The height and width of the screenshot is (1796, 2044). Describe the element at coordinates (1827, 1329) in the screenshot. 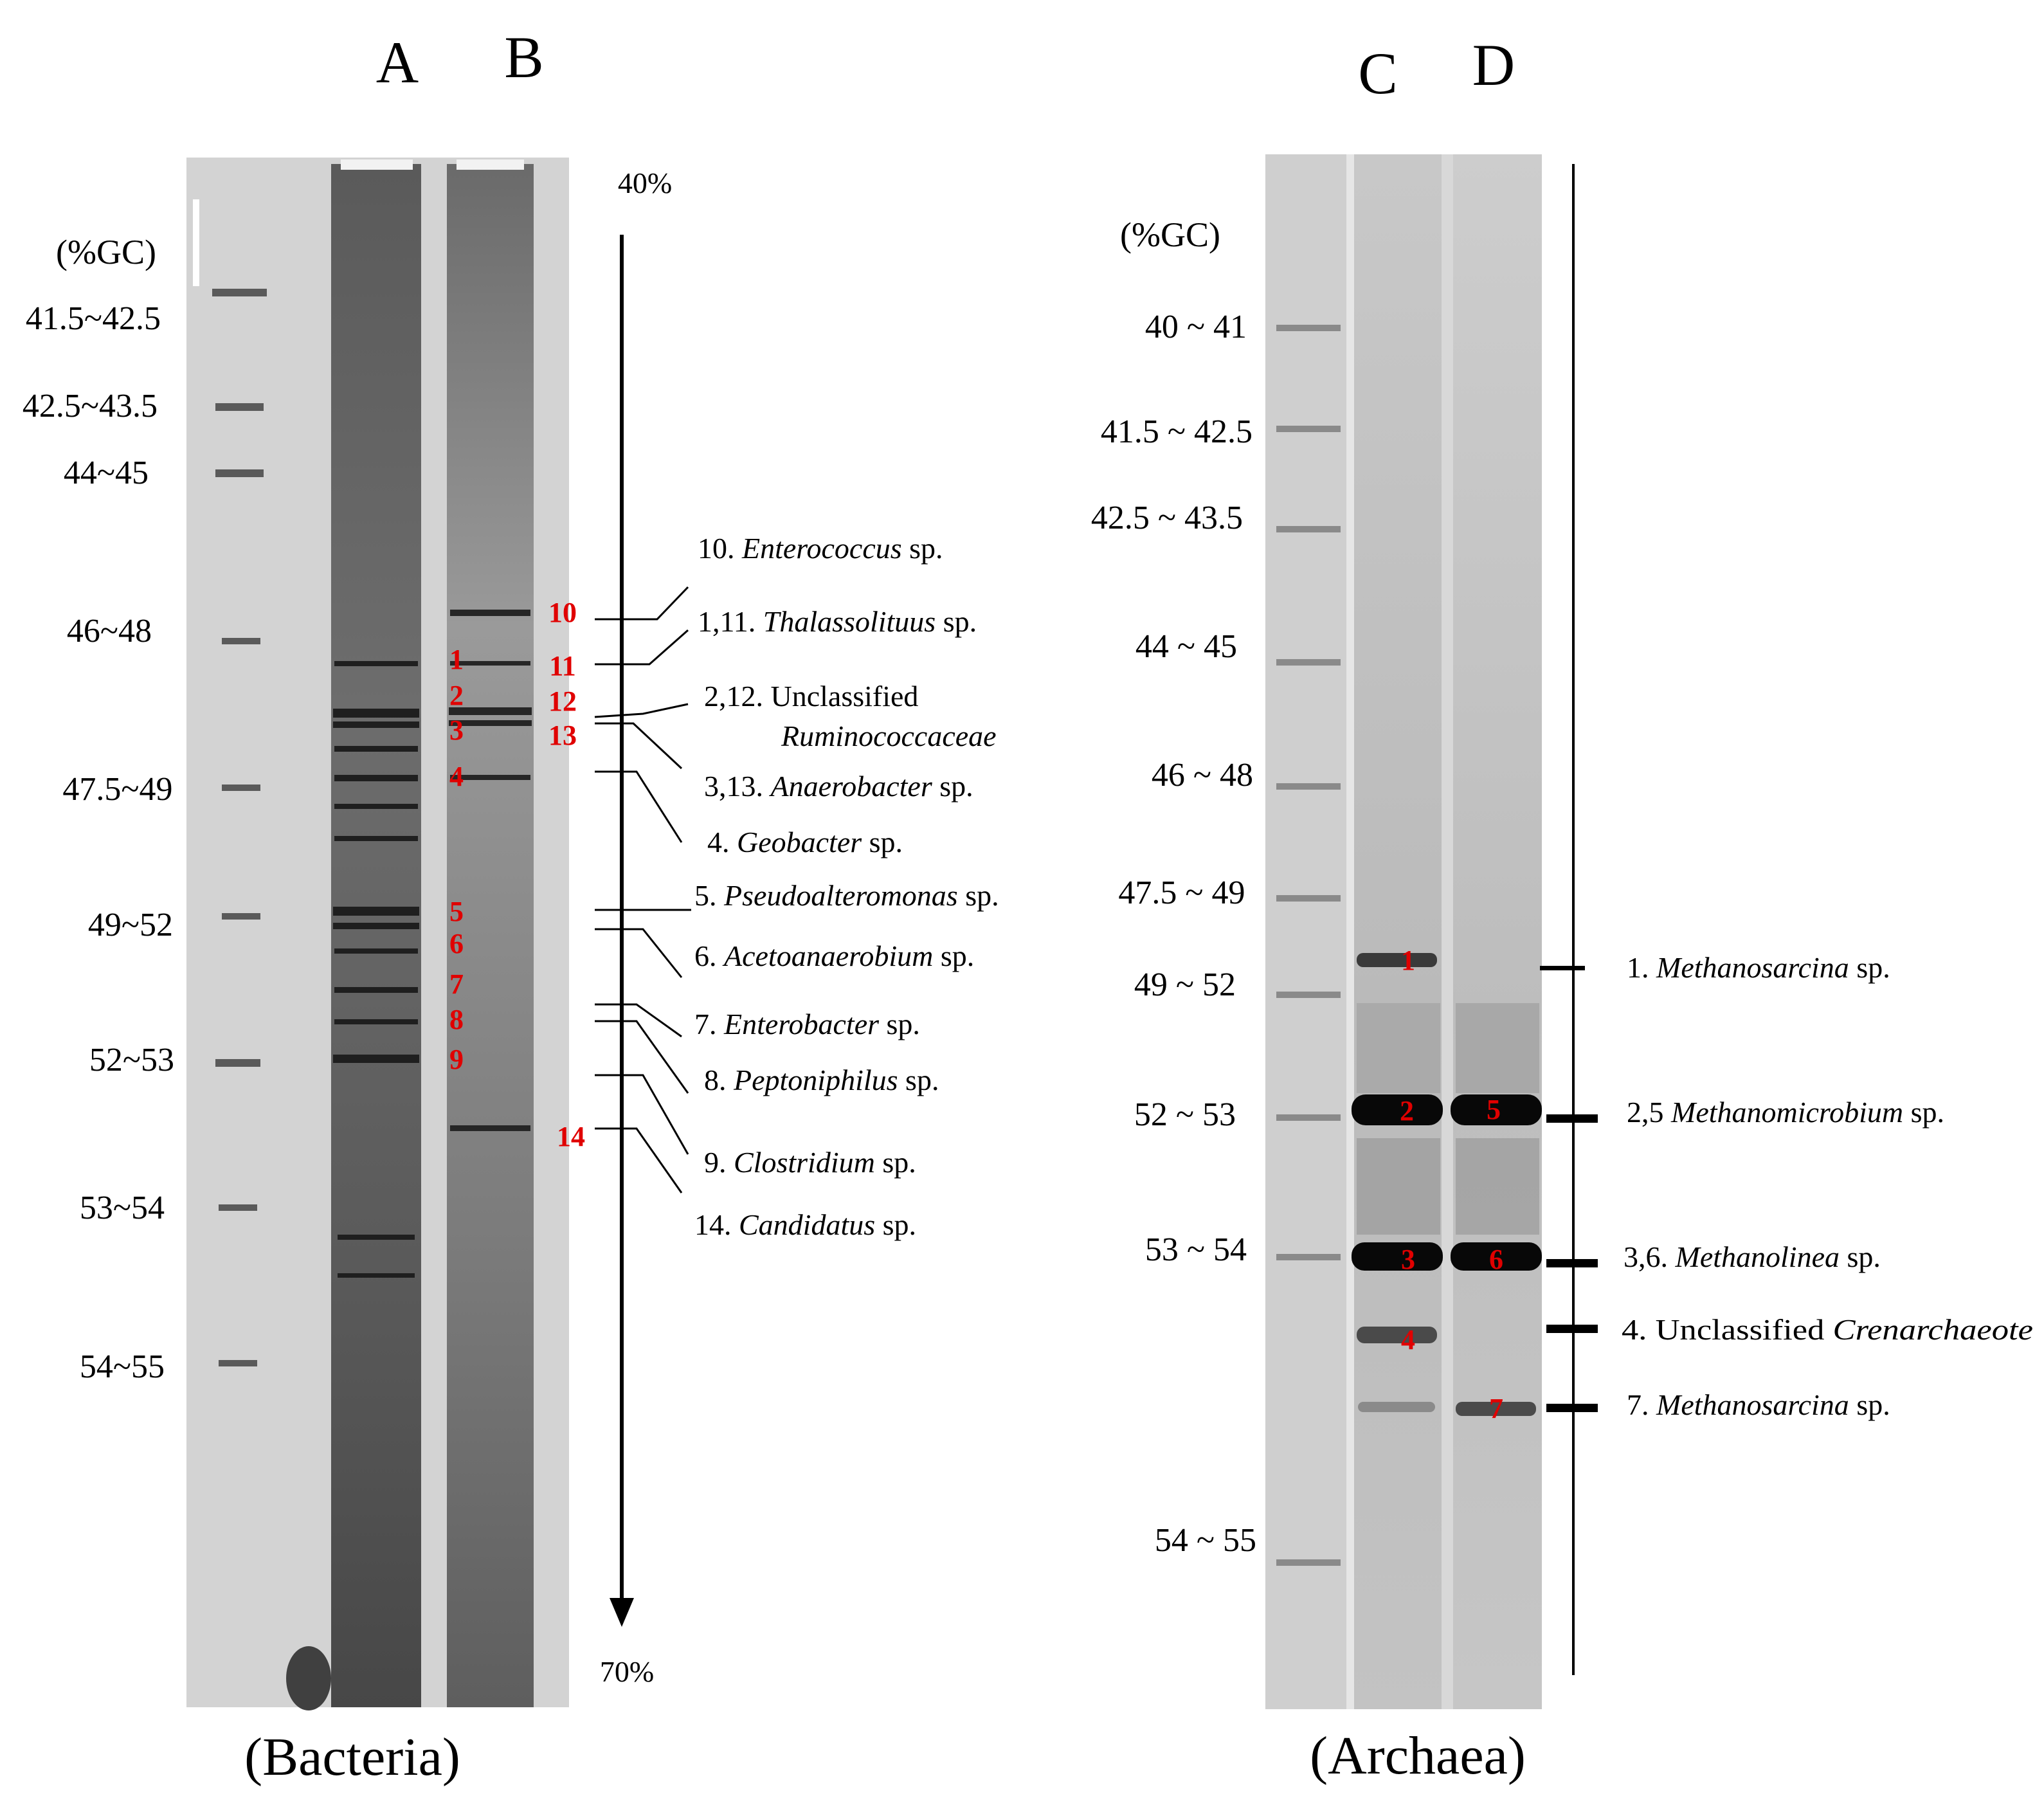

I see `species-label: 4. Unclassified Crenarchaeote` at that location.